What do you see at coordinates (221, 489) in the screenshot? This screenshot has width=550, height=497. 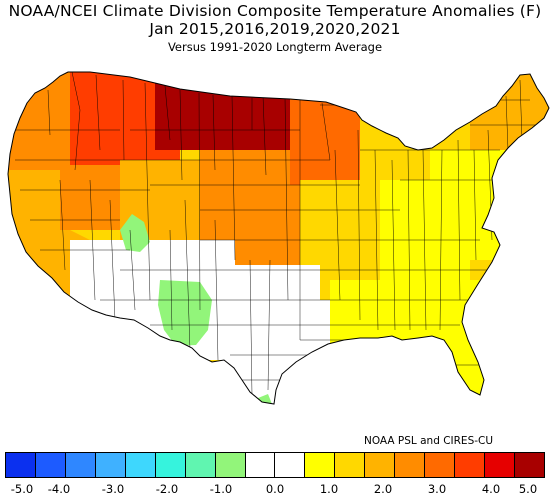 I see `legend-tick-label: -1.0` at bounding box center [221, 489].